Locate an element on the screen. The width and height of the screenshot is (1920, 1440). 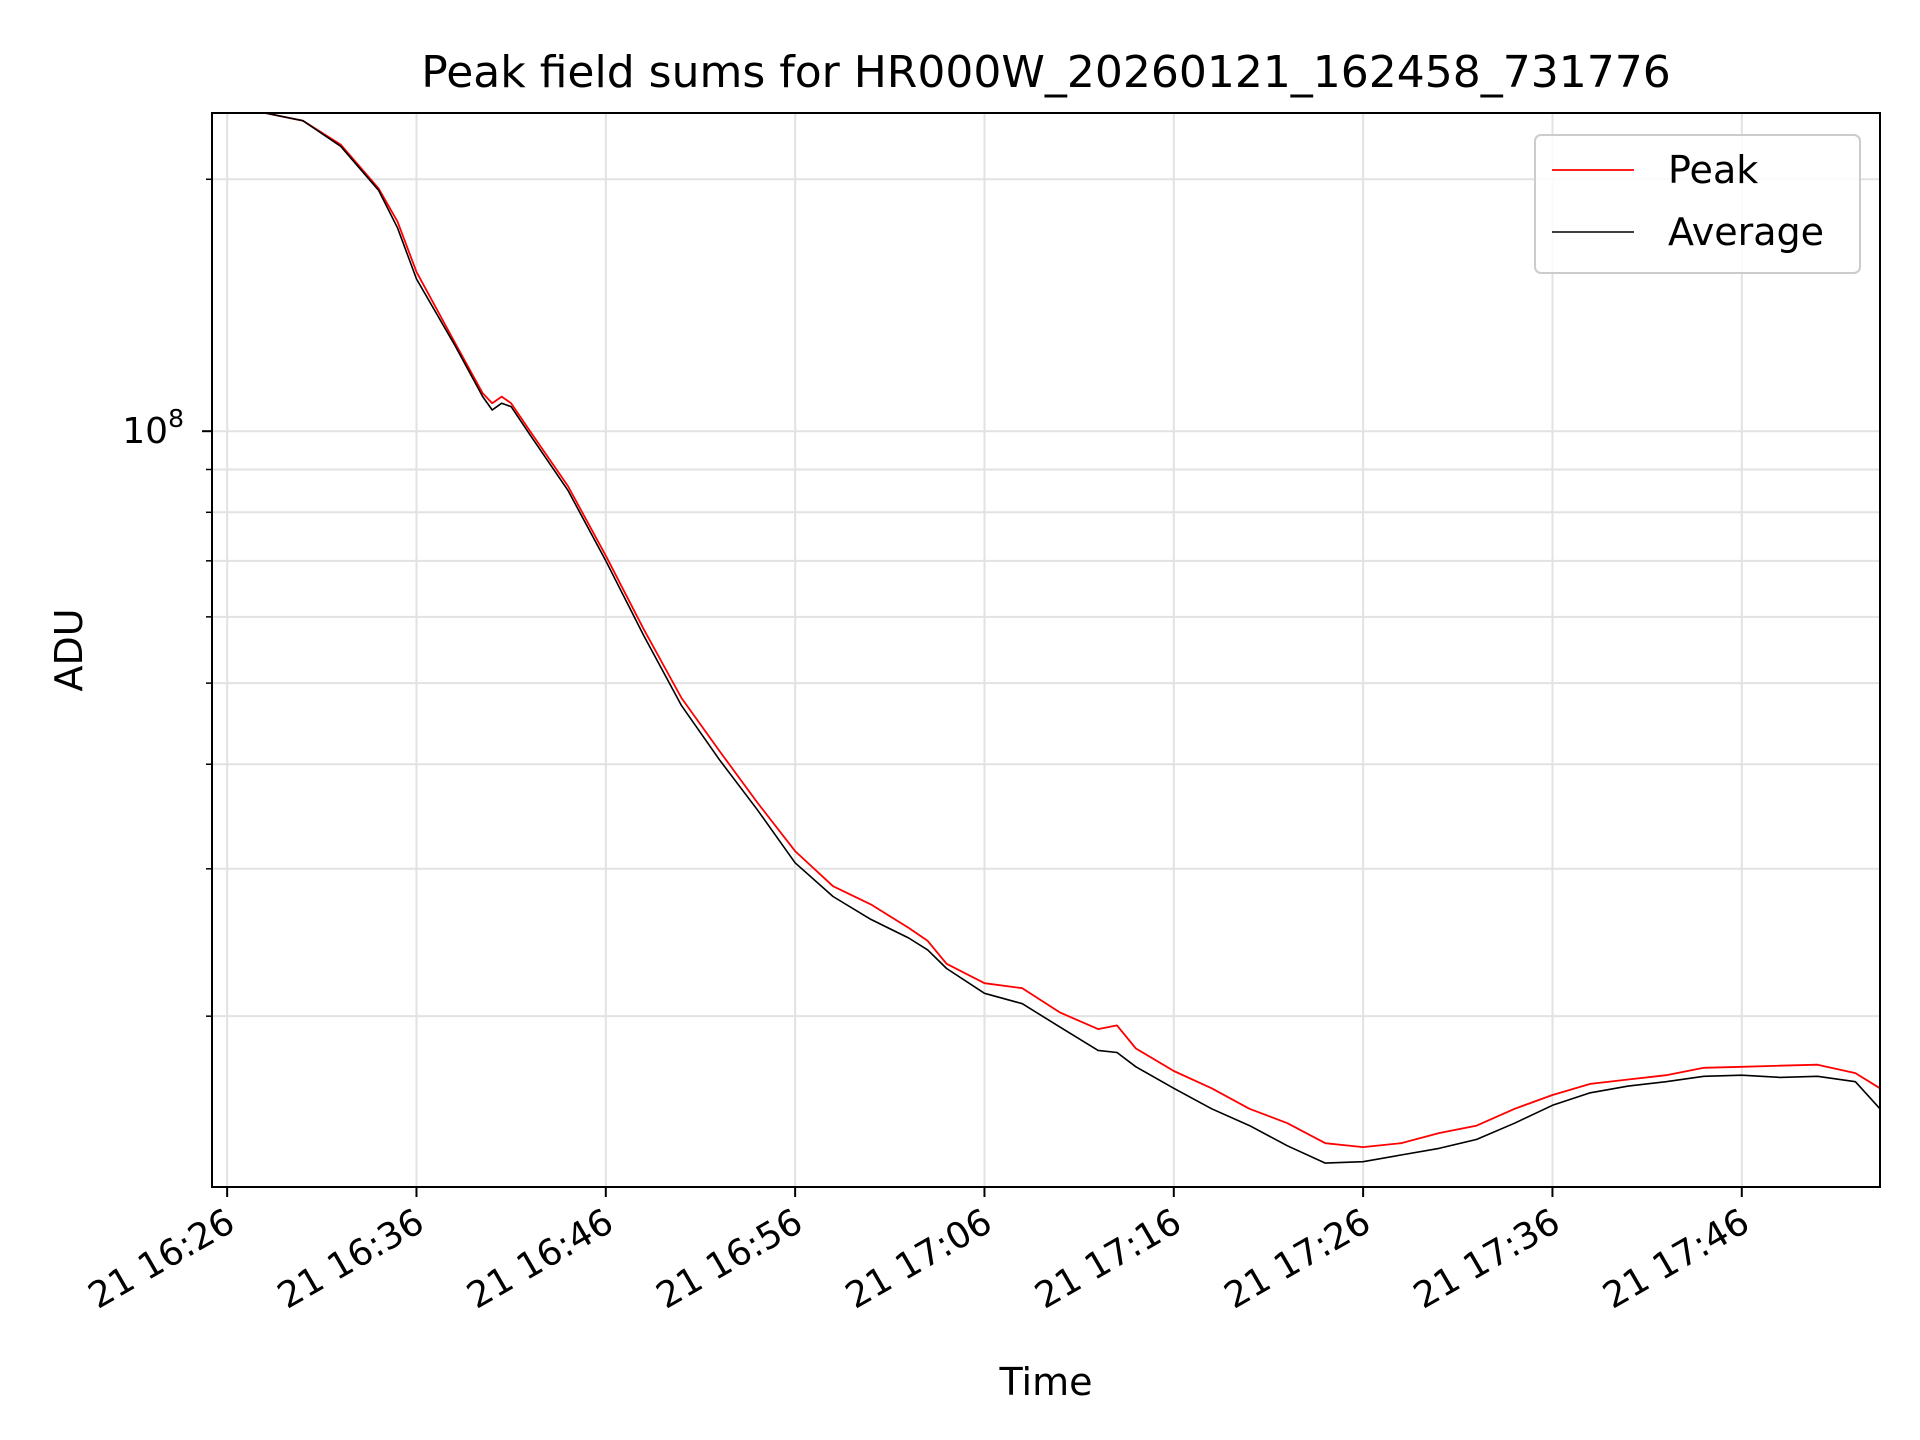
x-axis-label: Time is located at coordinates (1046, 1382).